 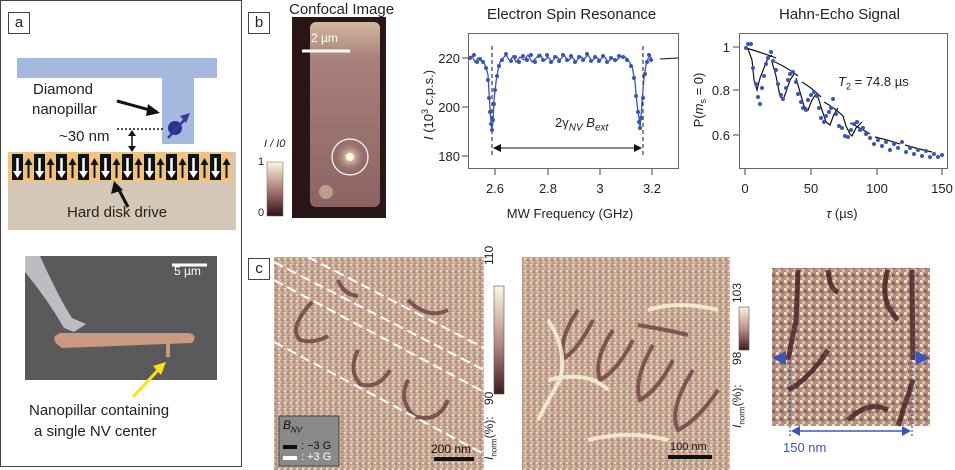 I want to click on svg-text: 3, so click(x=599, y=188).